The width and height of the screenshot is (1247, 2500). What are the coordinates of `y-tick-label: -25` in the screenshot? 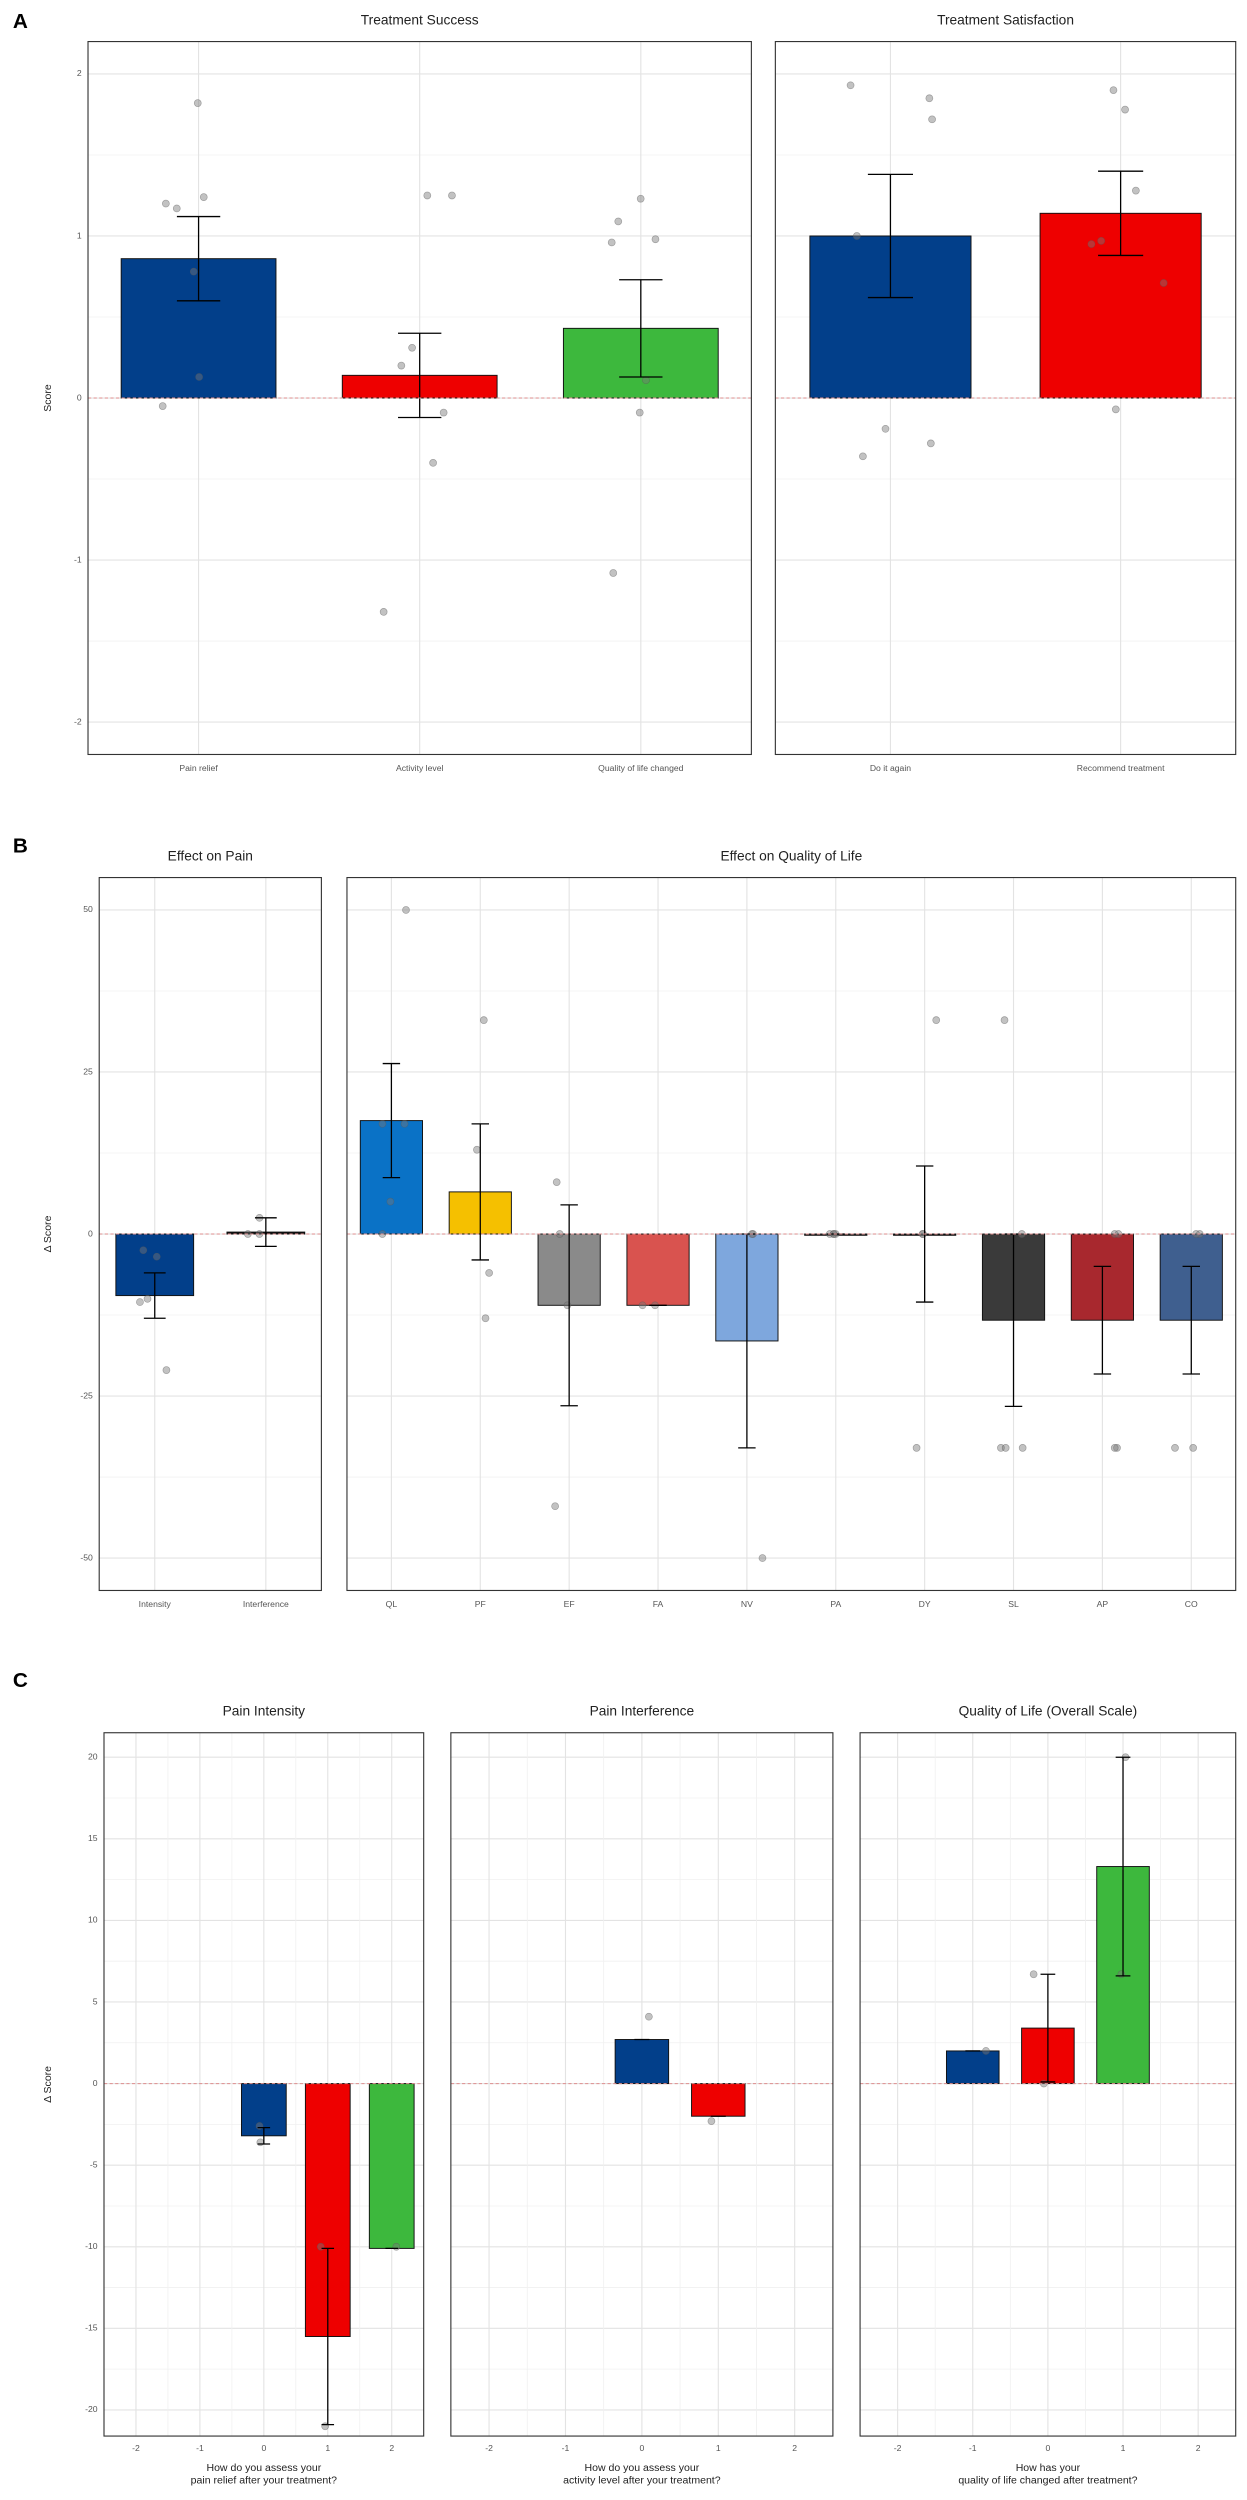 It's located at (86, 1395).